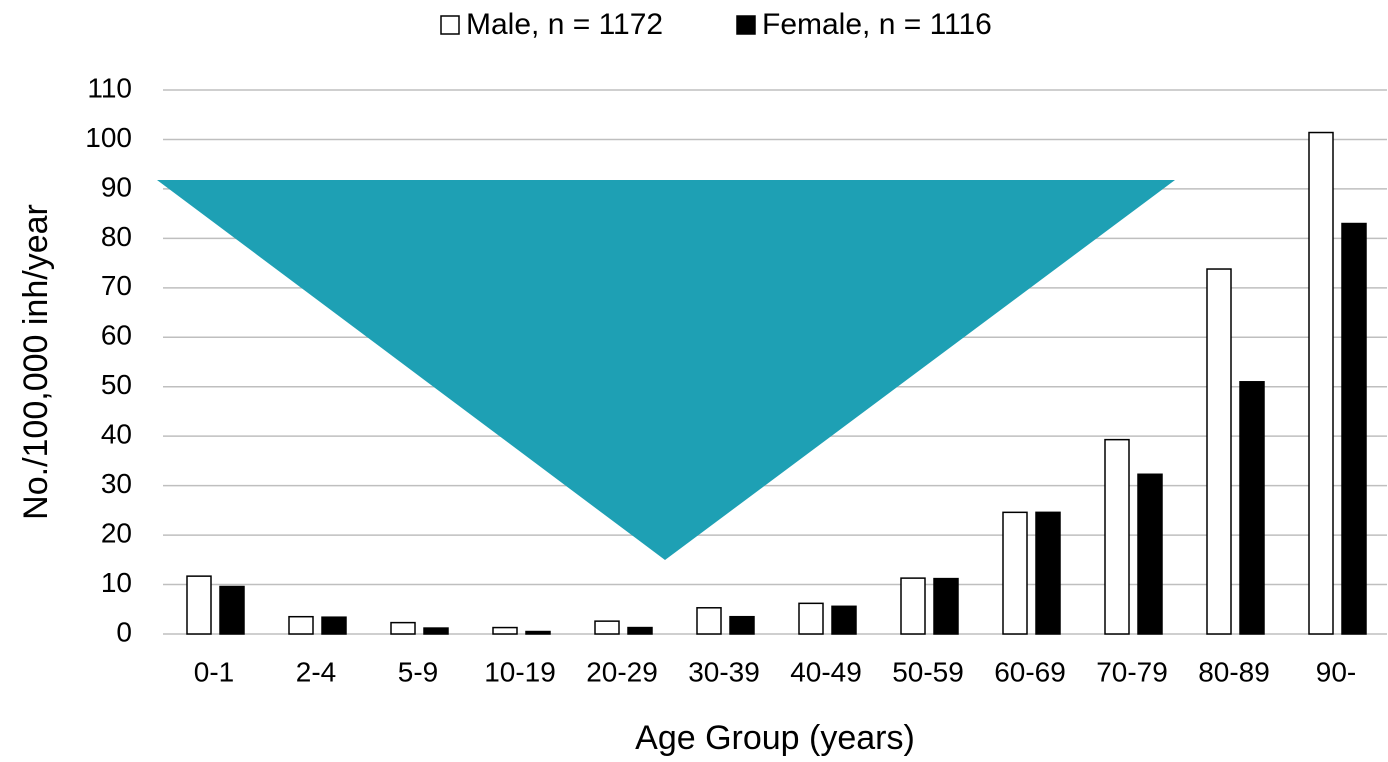  I want to click on x-tick-label: 20-29, so click(622, 671).